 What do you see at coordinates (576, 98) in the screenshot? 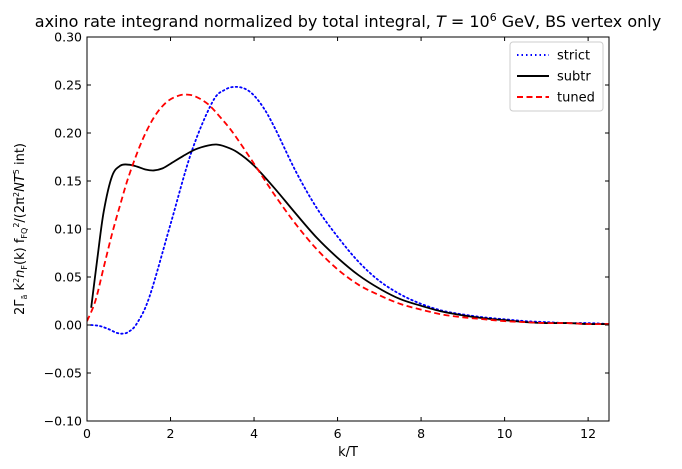
I see `legend-label-tuned: tuned` at bounding box center [576, 98].